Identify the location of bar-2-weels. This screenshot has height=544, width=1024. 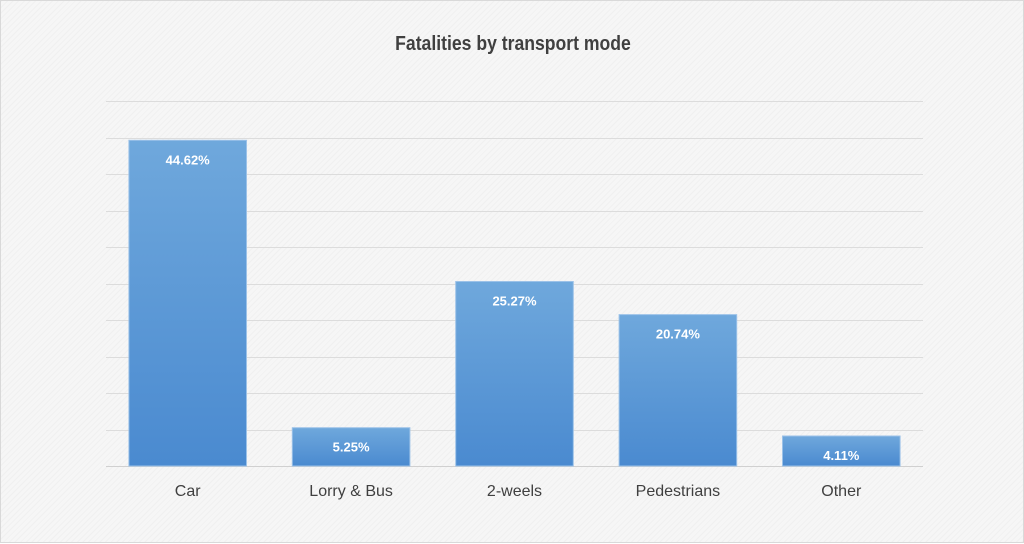
(514, 374).